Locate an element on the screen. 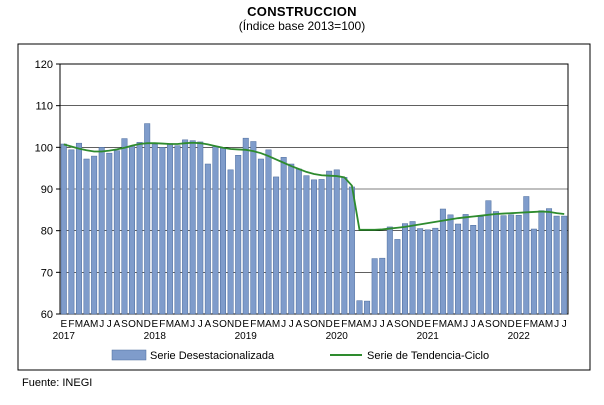  year-label: 2022 is located at coordinates (519, 336).